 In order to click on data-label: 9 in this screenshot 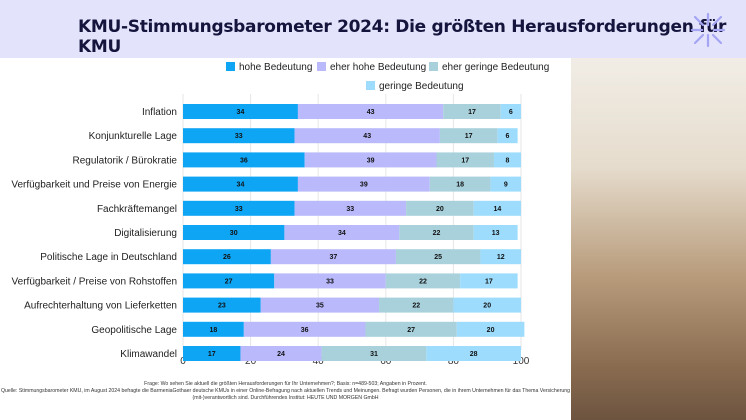, I will do `click(506, 185)`.